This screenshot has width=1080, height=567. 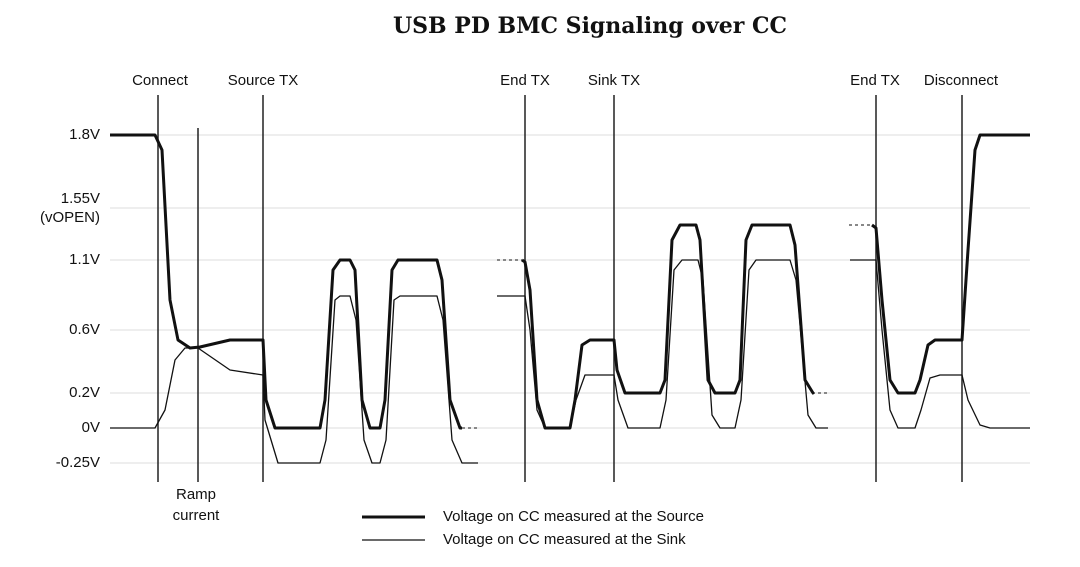 What do you see at coordinates (91, 427) in the screenshot?
I see `level-label: 0V` at bounding box center [91, 427].